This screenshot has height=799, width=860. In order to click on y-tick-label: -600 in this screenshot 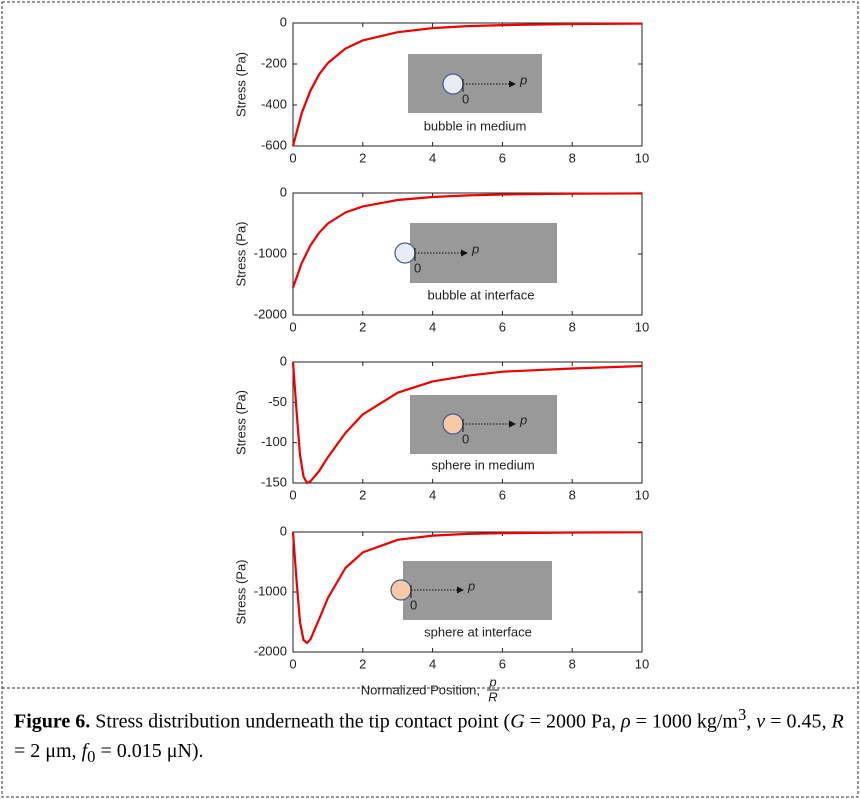, I will do `click(274, 144)`.